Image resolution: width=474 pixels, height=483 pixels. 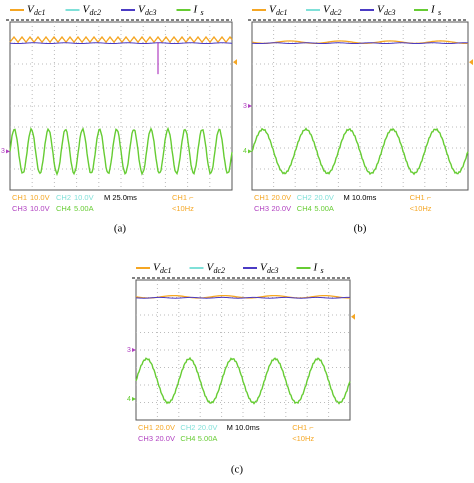 What do you see at coordinates (120, 229) in the screenshot?
I see `panel-caption: (a)` at bounding box center [120, 229].